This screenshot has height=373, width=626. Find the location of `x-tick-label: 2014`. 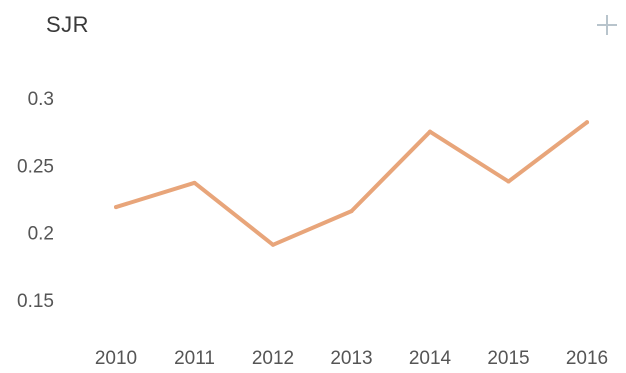

x-tick-label: 2014 is located at coordinates (430, 358).